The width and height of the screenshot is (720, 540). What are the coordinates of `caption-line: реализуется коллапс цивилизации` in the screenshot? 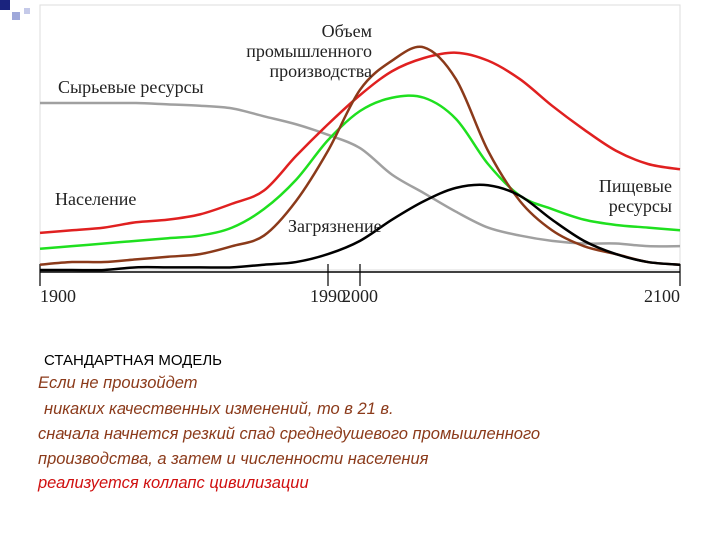 It's located at (173, 483).